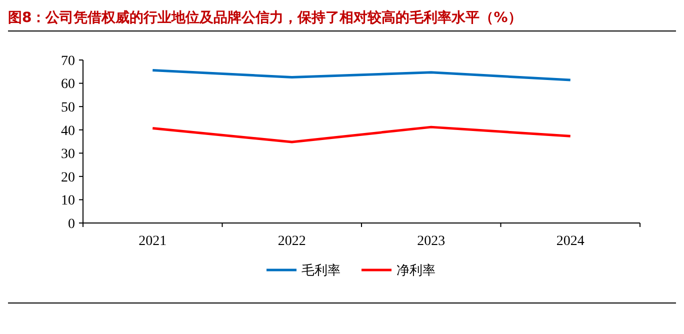 This screenshot has width=684, height=334. Describe the element at coordinates (431, 241) in the screenshot. I see `x-tick-label: 2023` at that location.